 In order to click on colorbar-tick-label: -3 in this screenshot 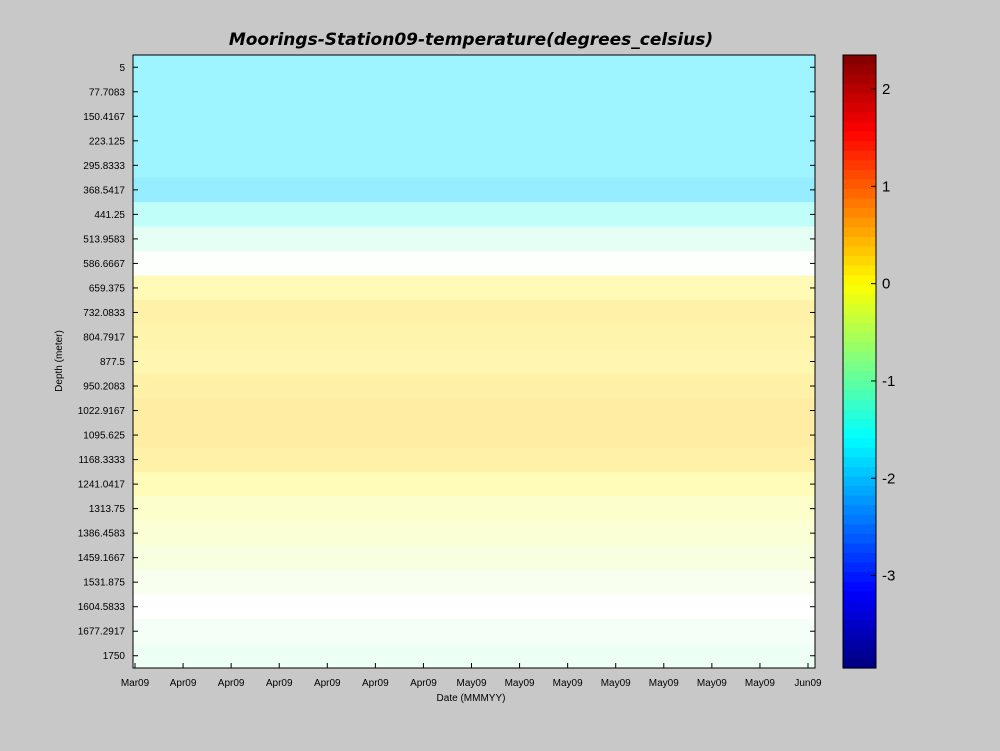, I will do `click(888, 576)`.